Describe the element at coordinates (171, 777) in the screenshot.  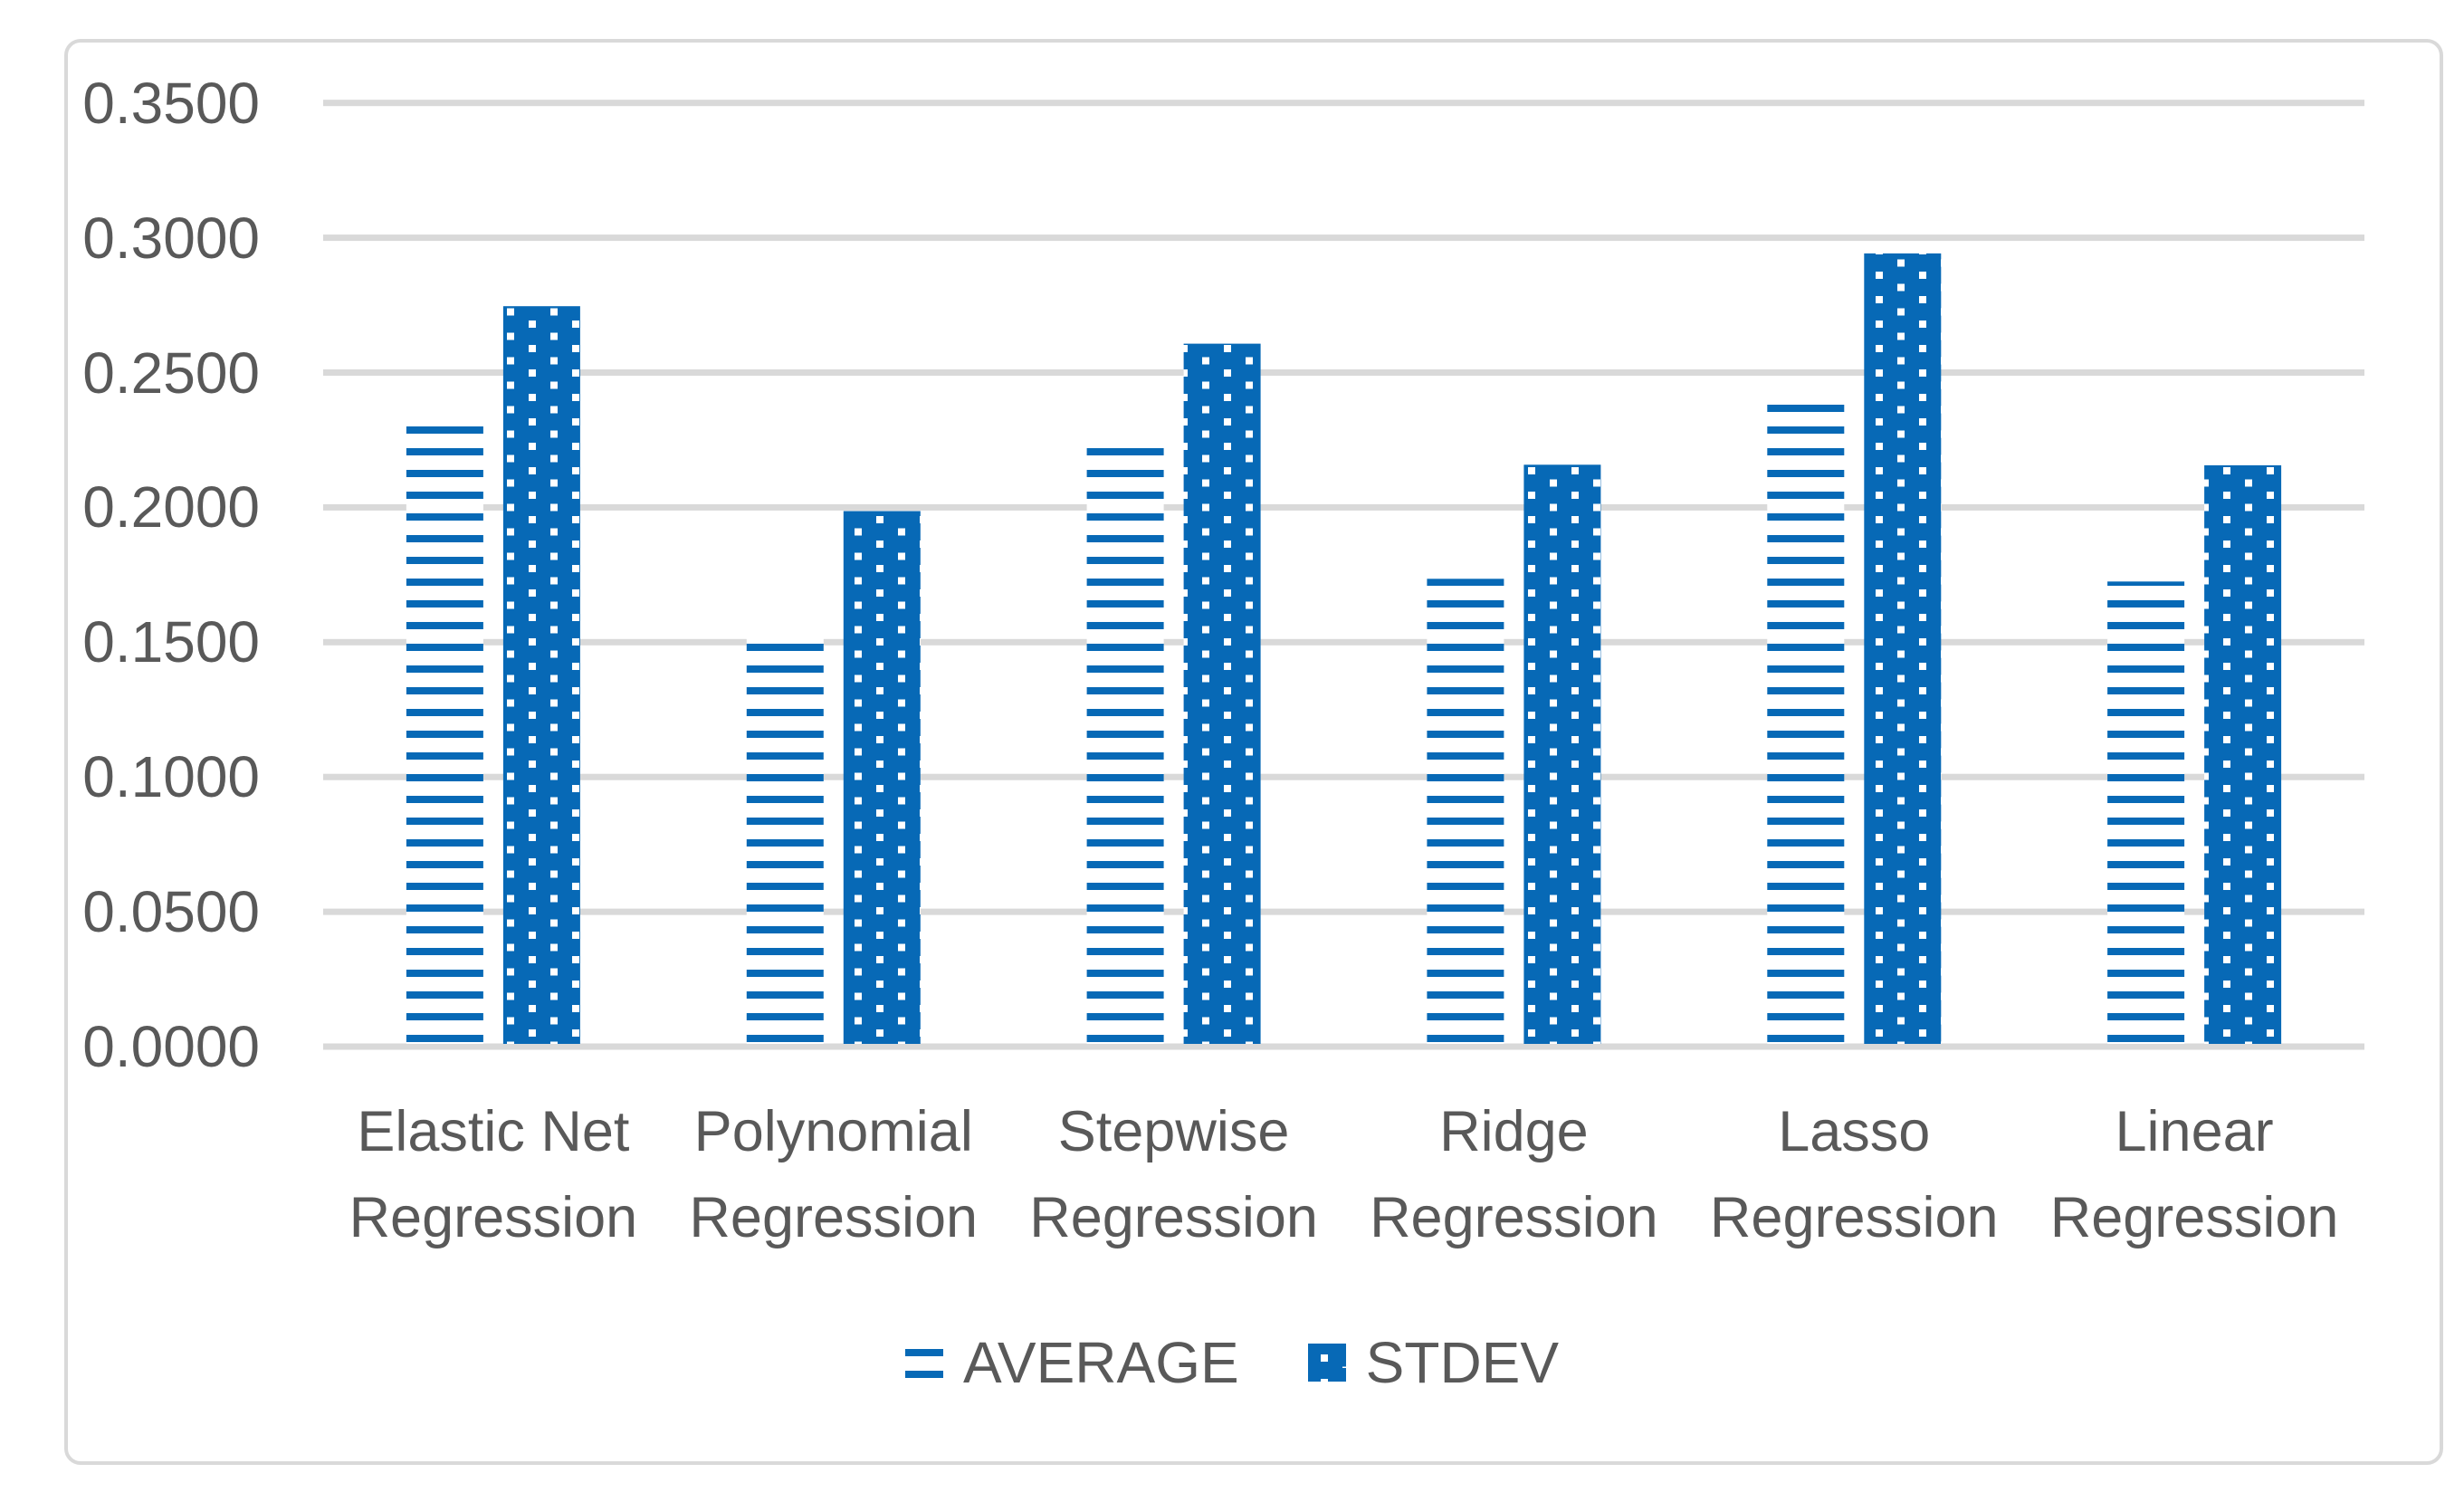
I see `y-axis-tick-label: 0.1000` at that location.